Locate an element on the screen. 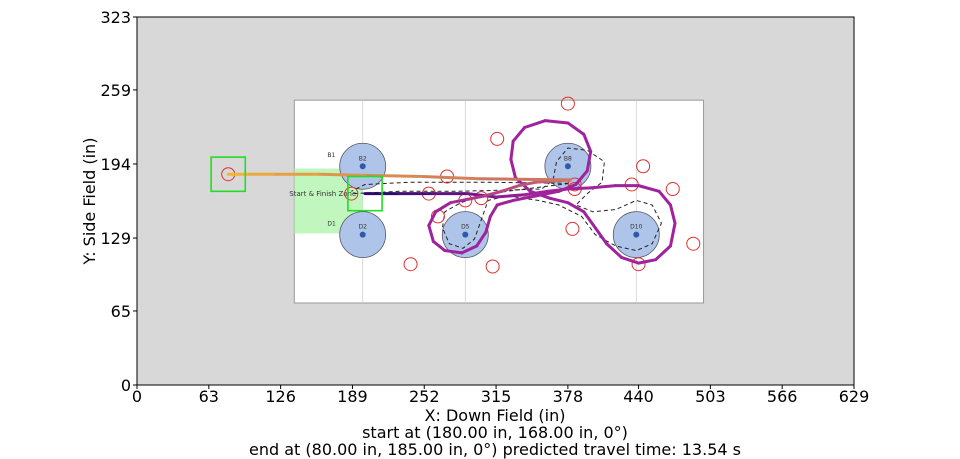  x-tick-label: 440 is located at coordinates (638, 396).